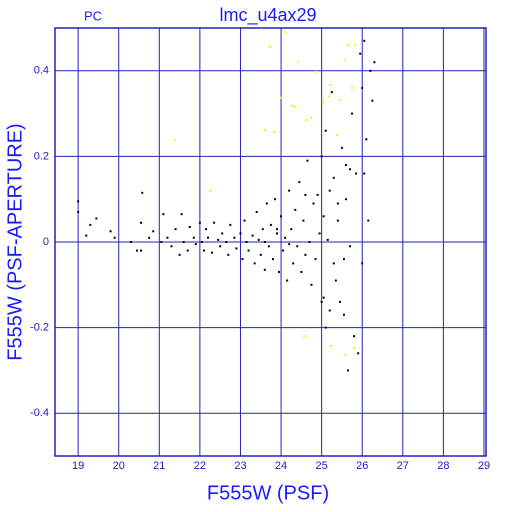 The image size is (512, 512). What do you see at coordinates (15, 241) in the screenshot?
I see `y-axis-label: F555W (PSF-APERTURE)` at bounding box center [15, 241].